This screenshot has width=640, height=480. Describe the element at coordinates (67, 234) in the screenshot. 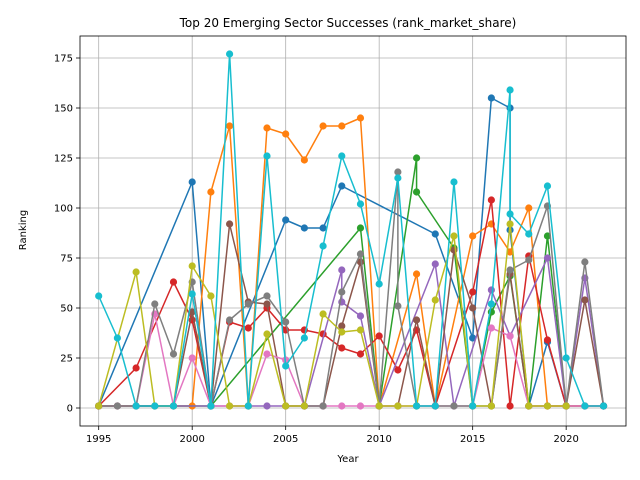

I see `y-axis-ticks: 0 25 50 75 100 125 150 175` at that location.